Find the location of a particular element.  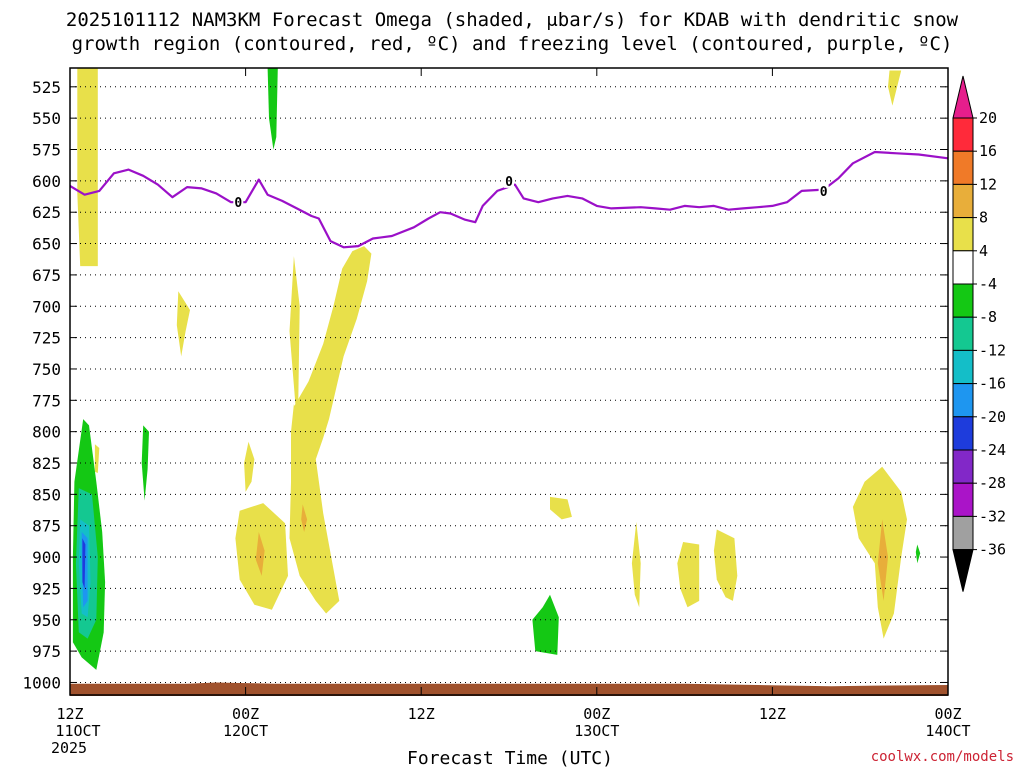

colorbar-tick-label: -16 is located at coordinates (992, 384).